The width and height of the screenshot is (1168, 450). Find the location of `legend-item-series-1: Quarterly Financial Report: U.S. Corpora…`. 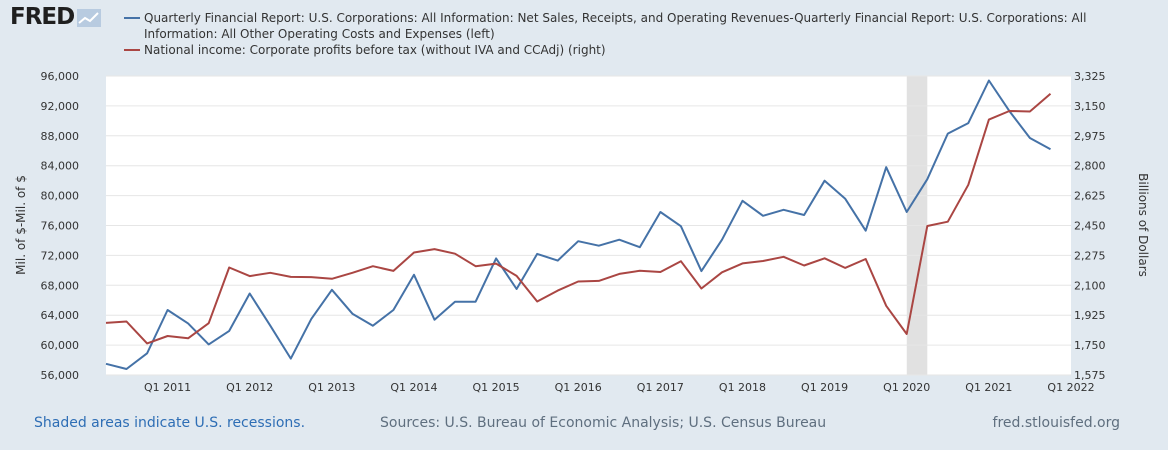

legend-item-series-1: Quarterly Financial Report: U.S. Corpora… is located at coordinates (634, 26).